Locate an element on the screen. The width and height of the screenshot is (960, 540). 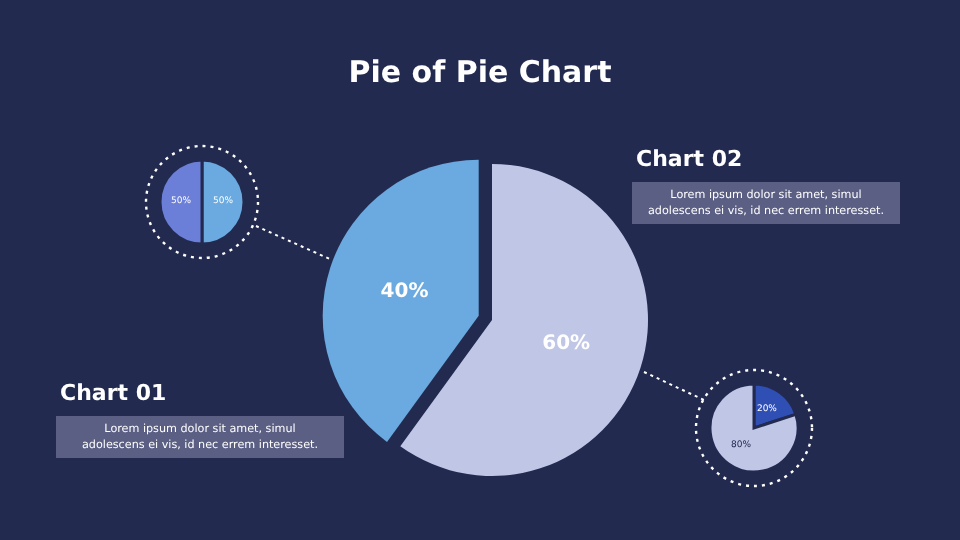
data-label: 40% is located at coordinates (404, 291).